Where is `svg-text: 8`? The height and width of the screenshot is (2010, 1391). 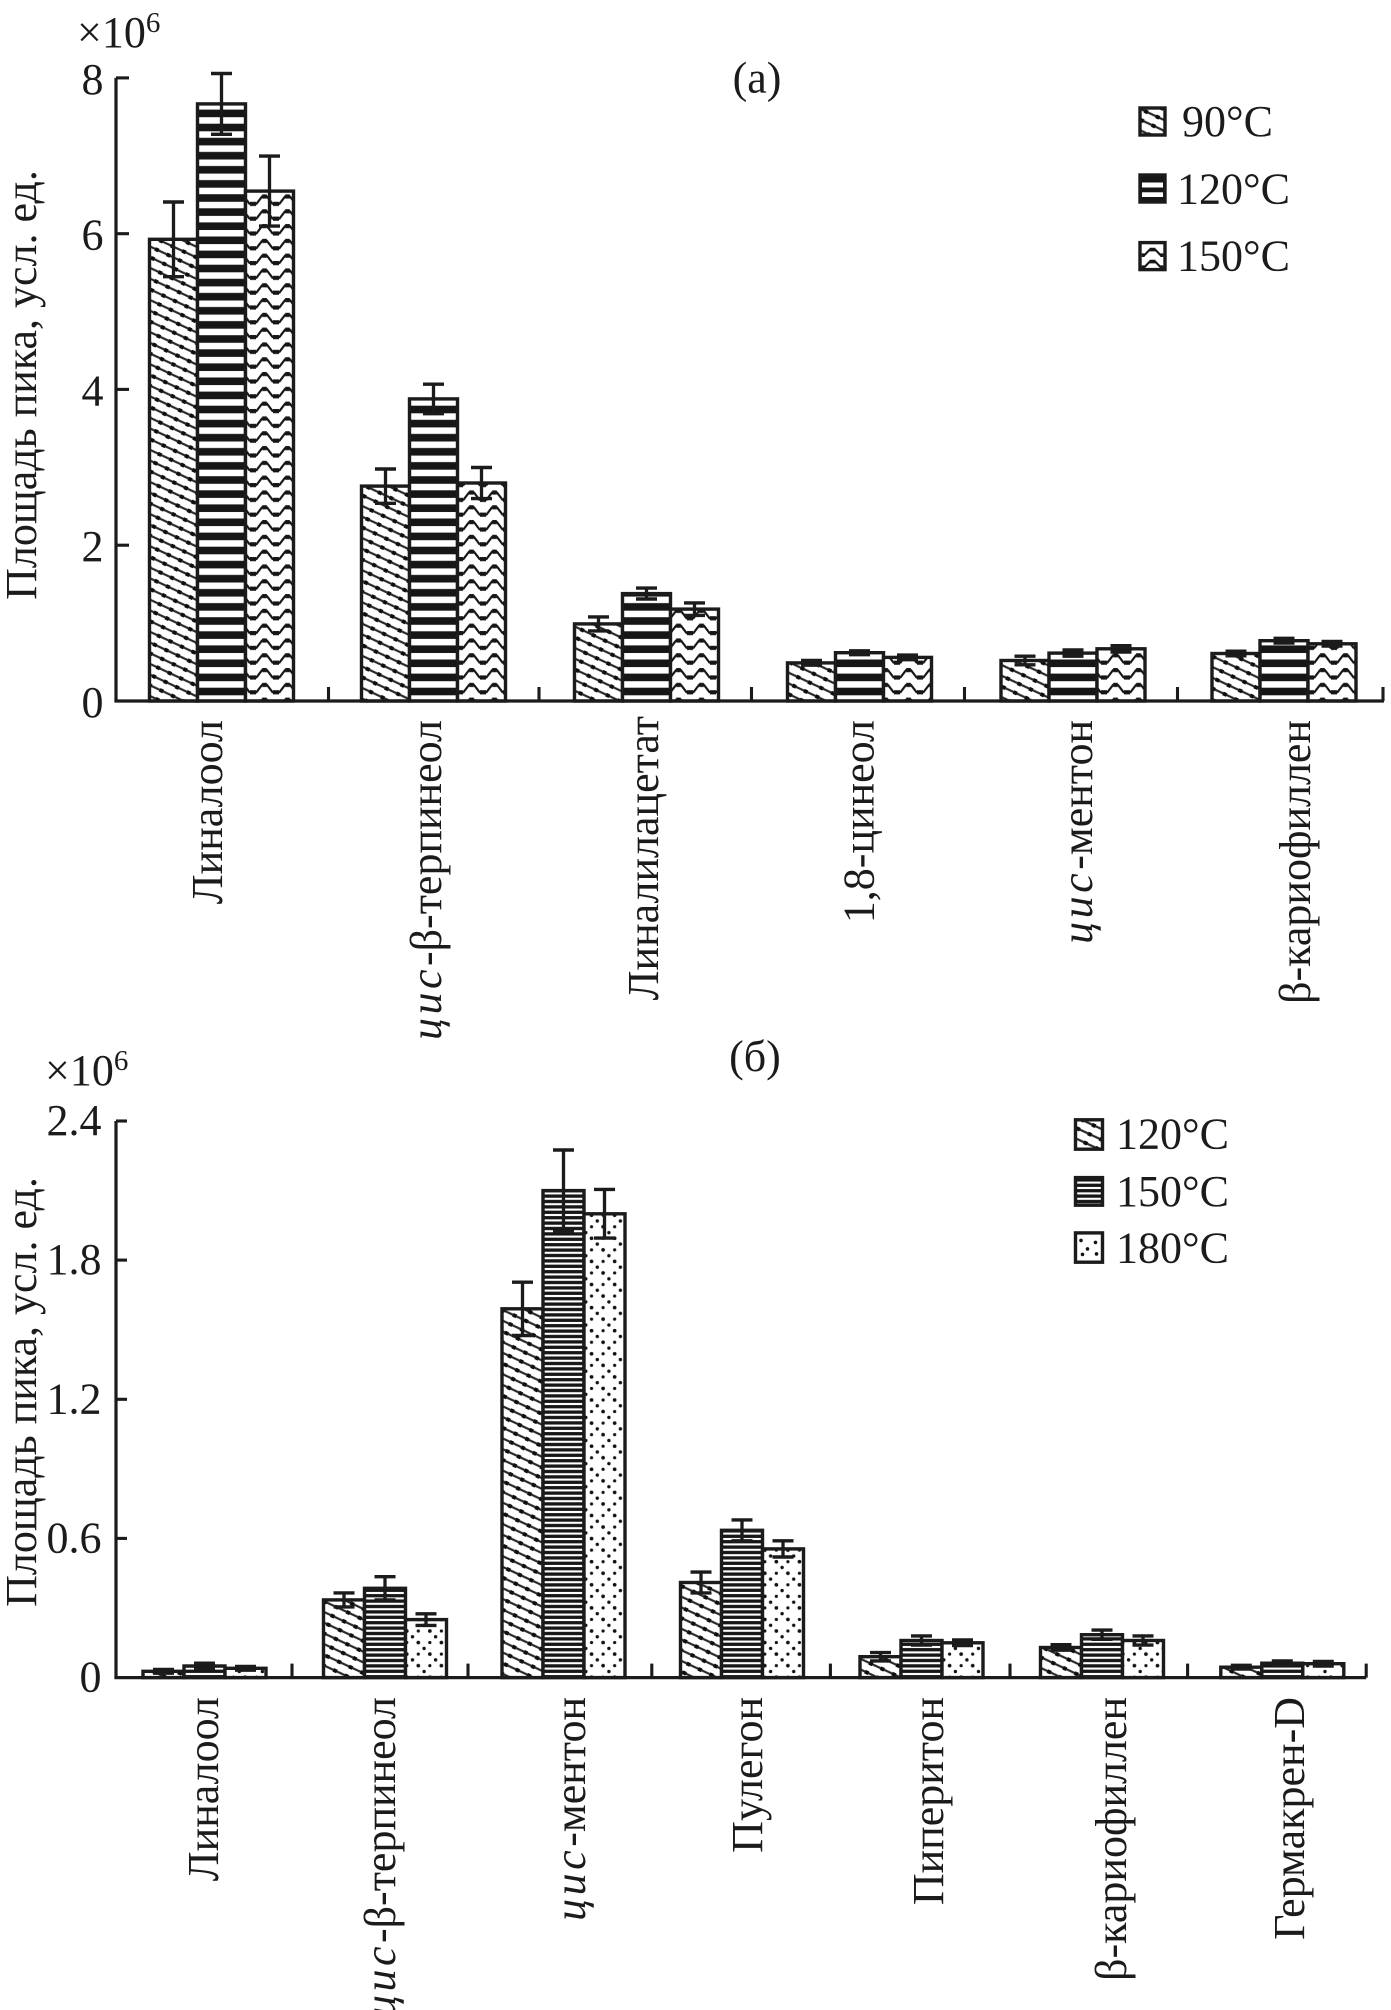 svg-text: 8 is located at coordinates (93, 79).